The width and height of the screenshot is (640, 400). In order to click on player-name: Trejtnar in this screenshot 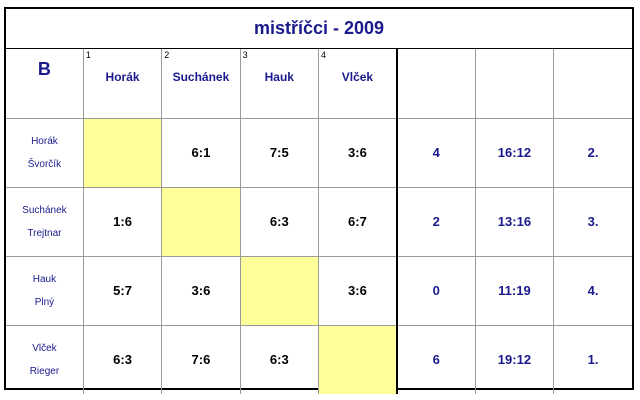, I will do `click(44, 233)`.